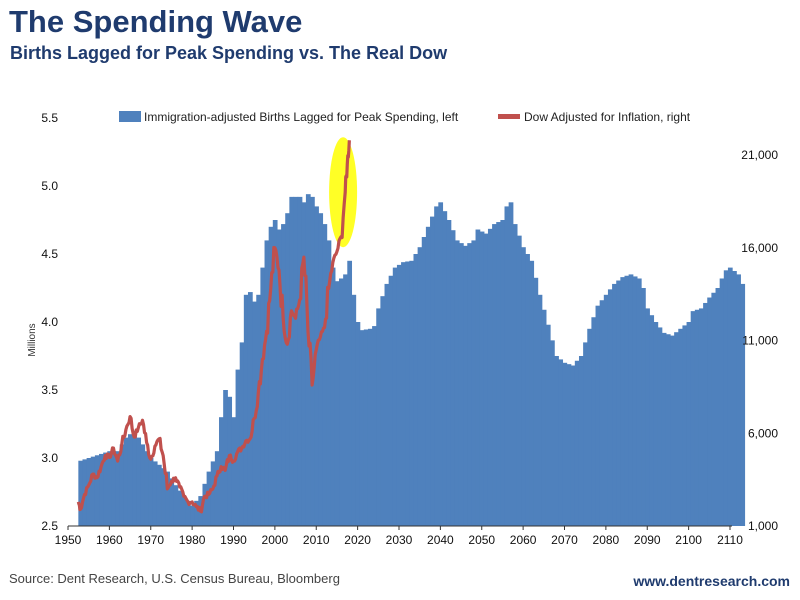 Image resolution: width=800 pixels, height=600 pixels. Describe the element at coordinates (509, 116) in the screenshot. I see `legend-swatch-dow` at that location.